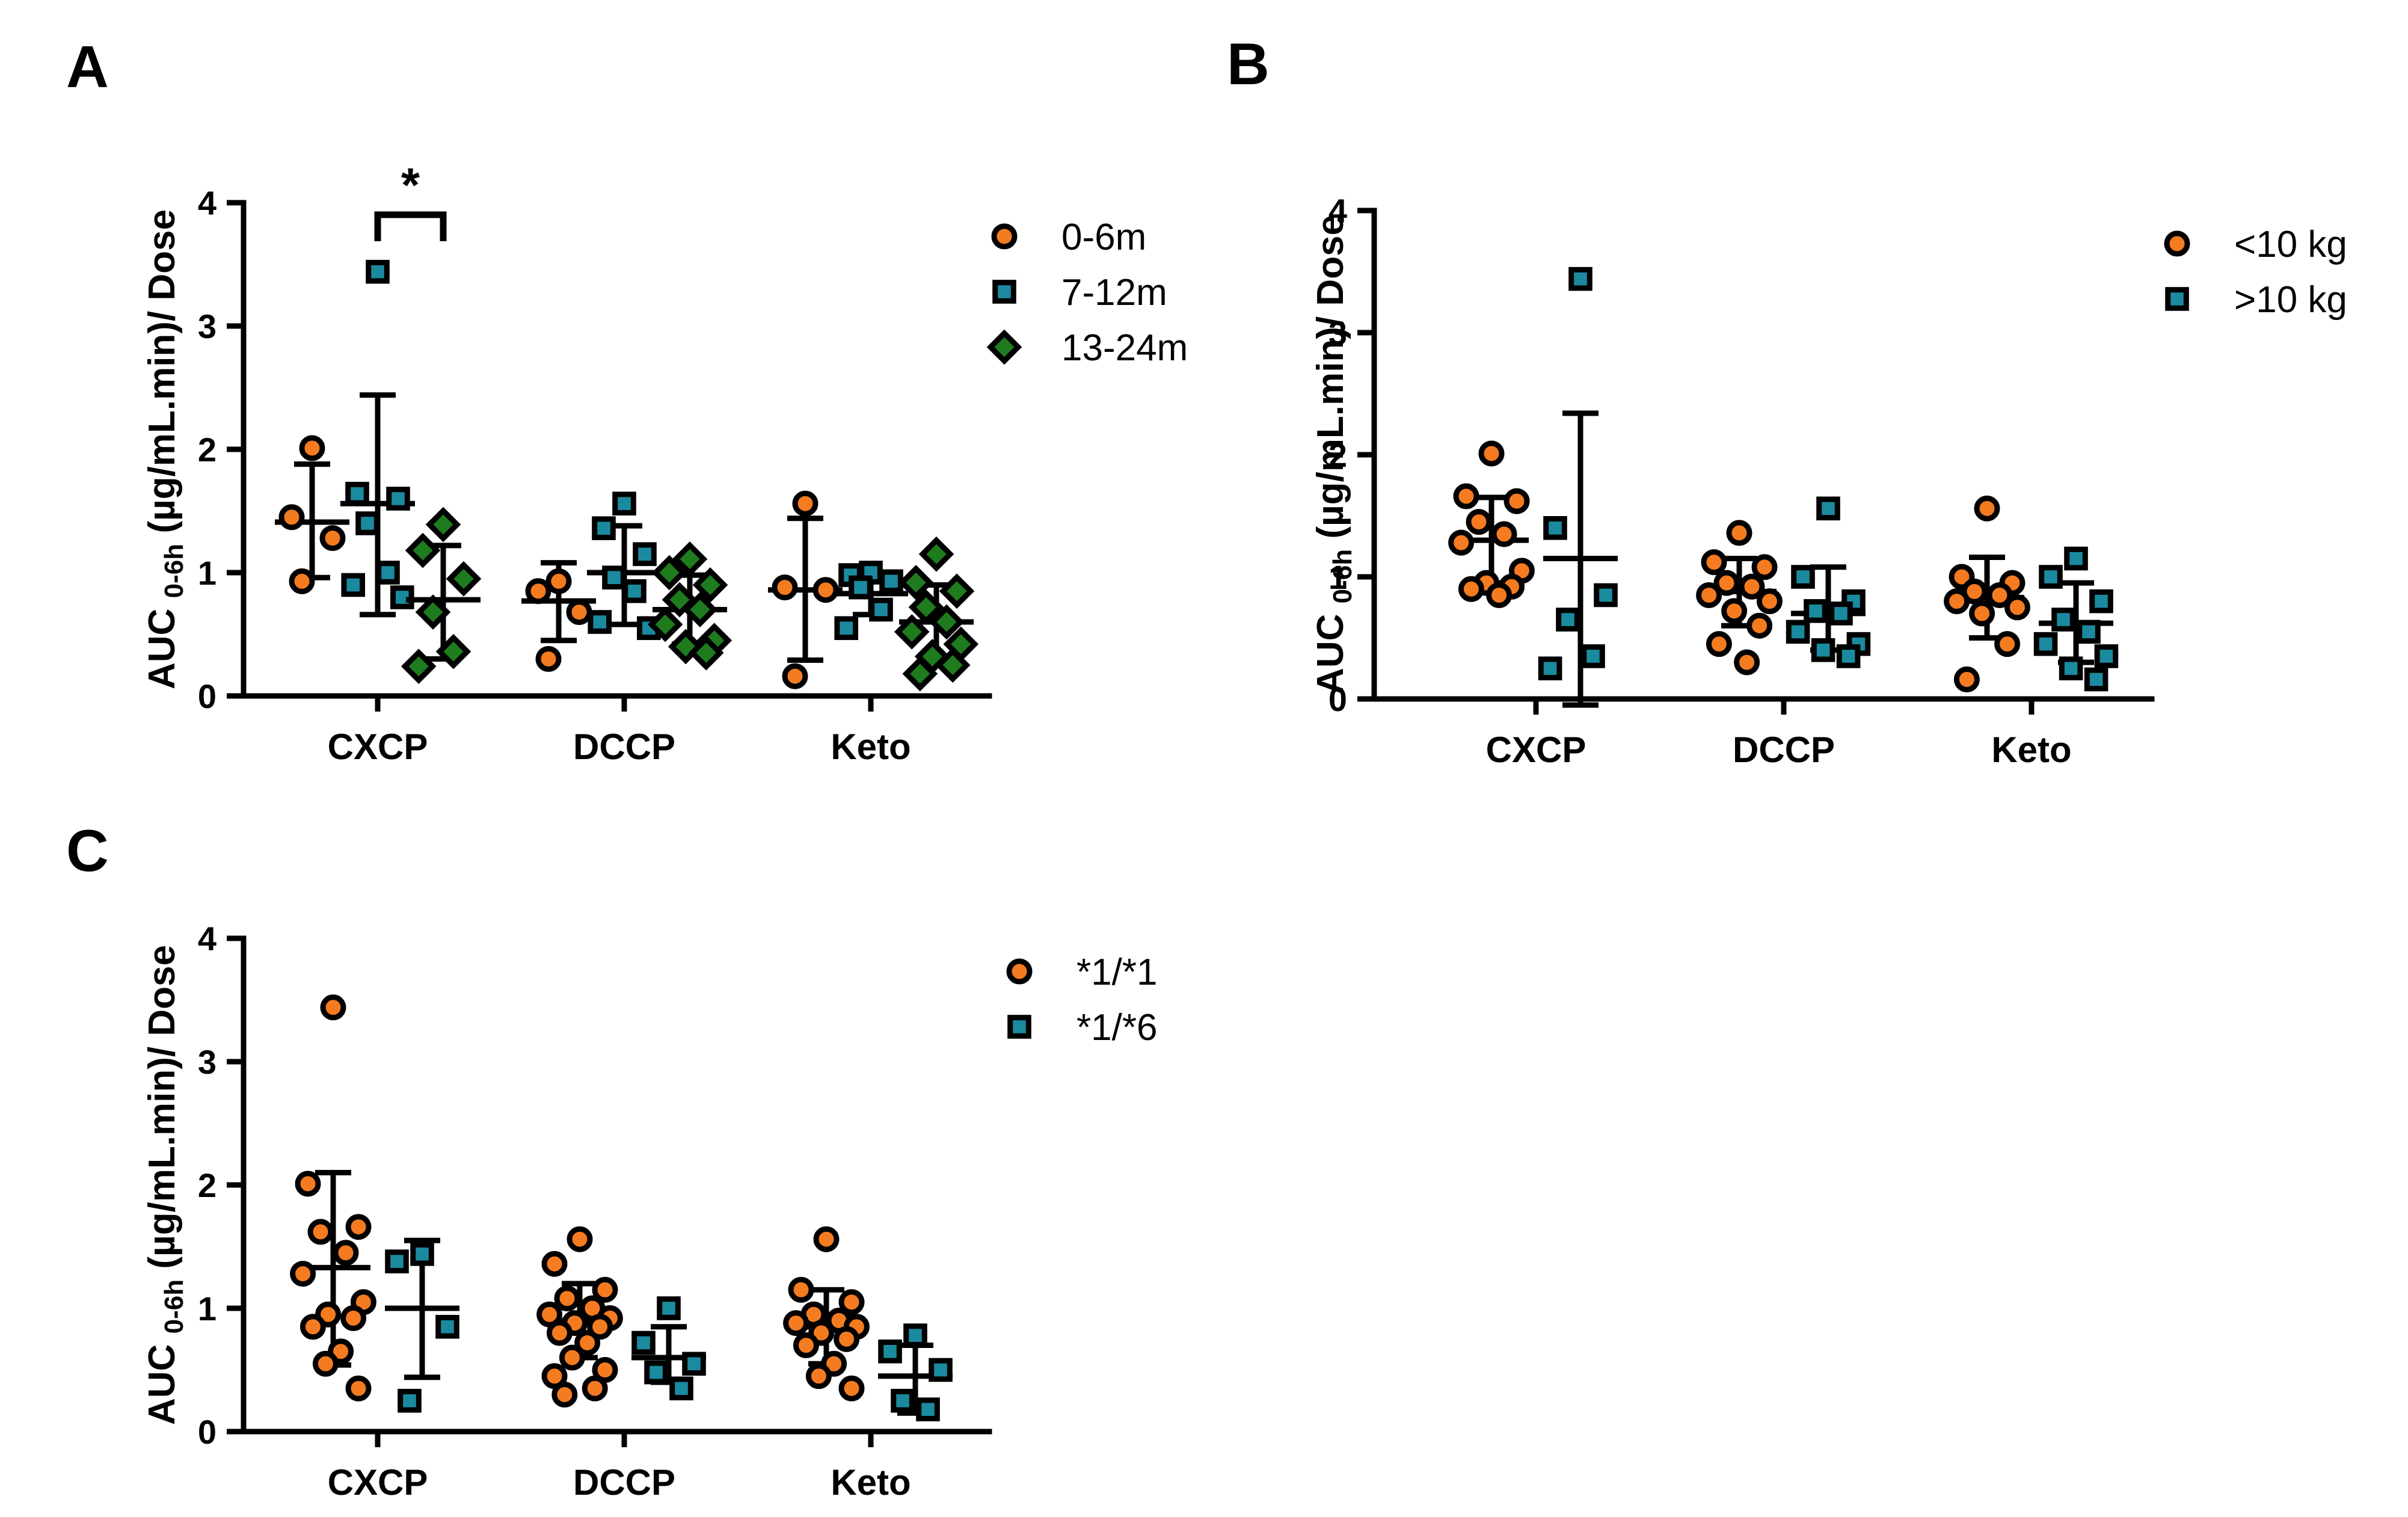 The height and width of the screenshot is (1517, 2408). Describe the element at coordinates (1114, 292) in the screenshot. I see `legend-label: 7-12m` at that location.